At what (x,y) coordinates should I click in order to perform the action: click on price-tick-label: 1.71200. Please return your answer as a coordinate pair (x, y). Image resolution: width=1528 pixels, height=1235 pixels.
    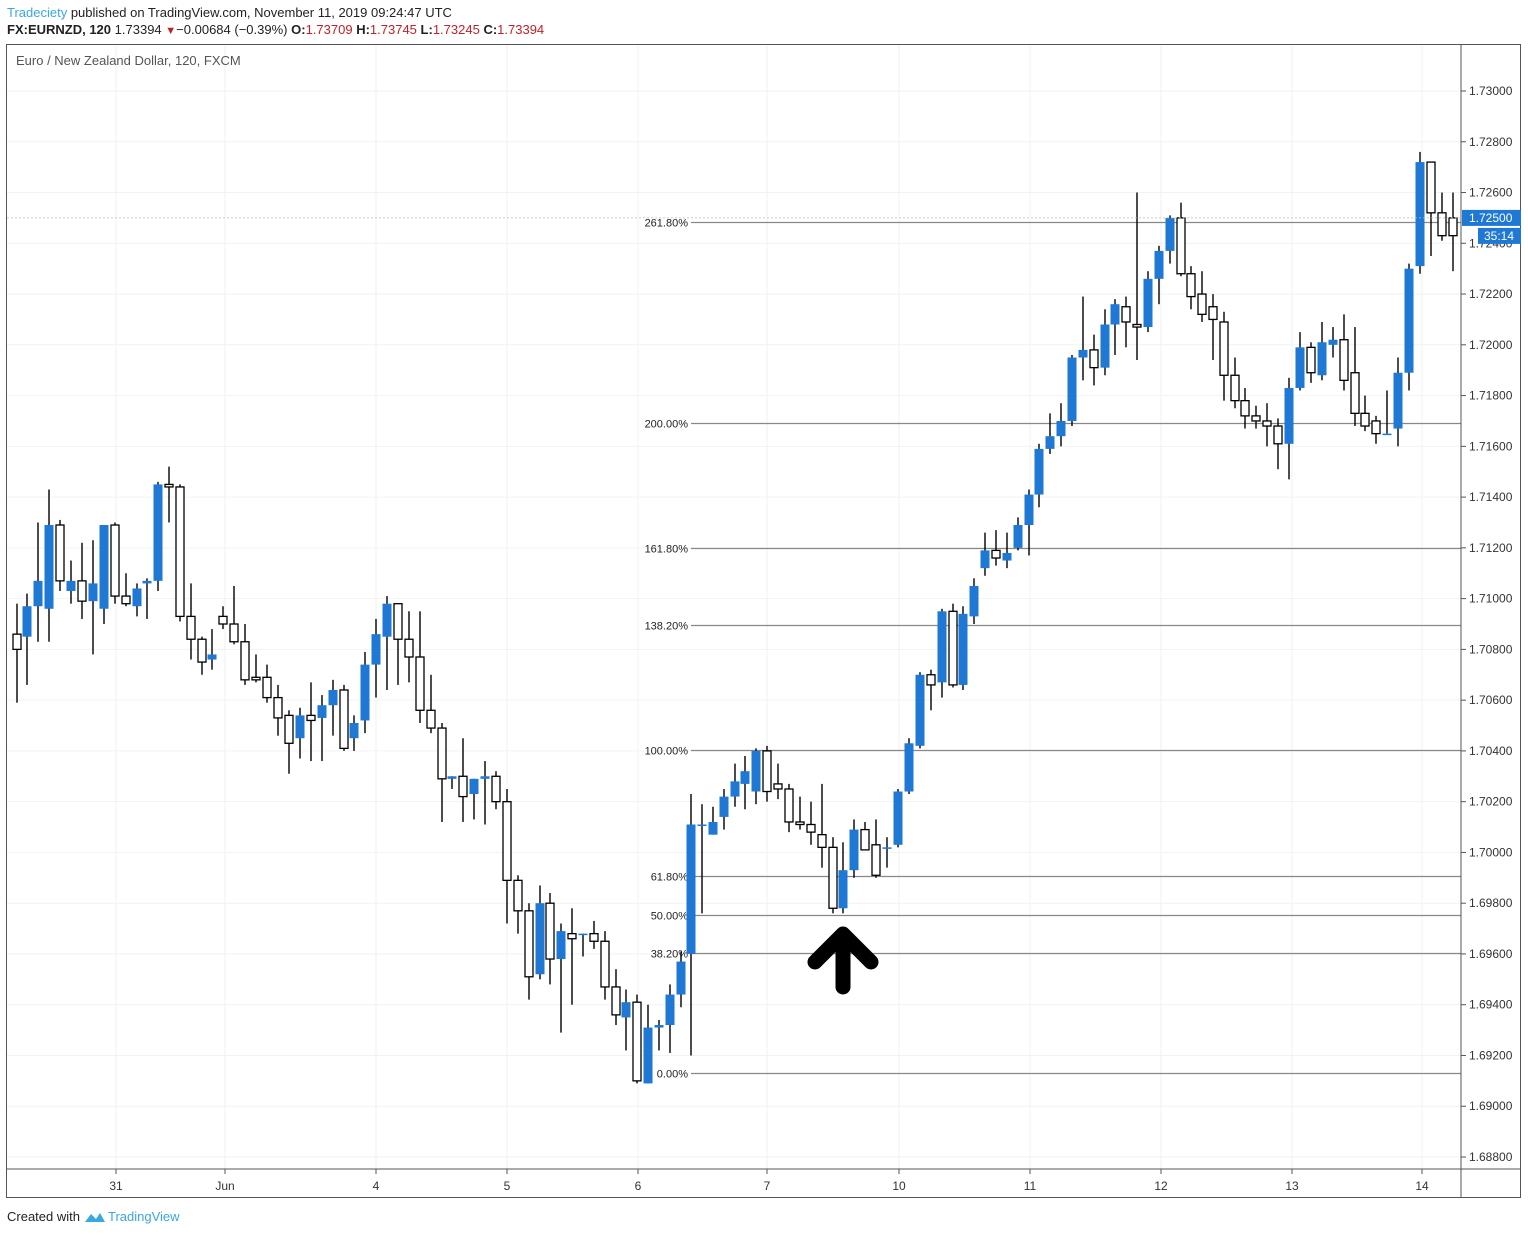
    Looking at the image, I should click on (1491, 548).